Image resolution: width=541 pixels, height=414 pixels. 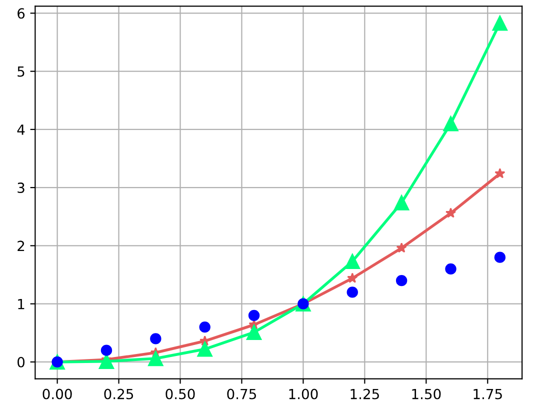 What do you see at coordinates (21, 129) in the screenshot?
I see `y-tick-label: 4` at bounding box center [21, 129].